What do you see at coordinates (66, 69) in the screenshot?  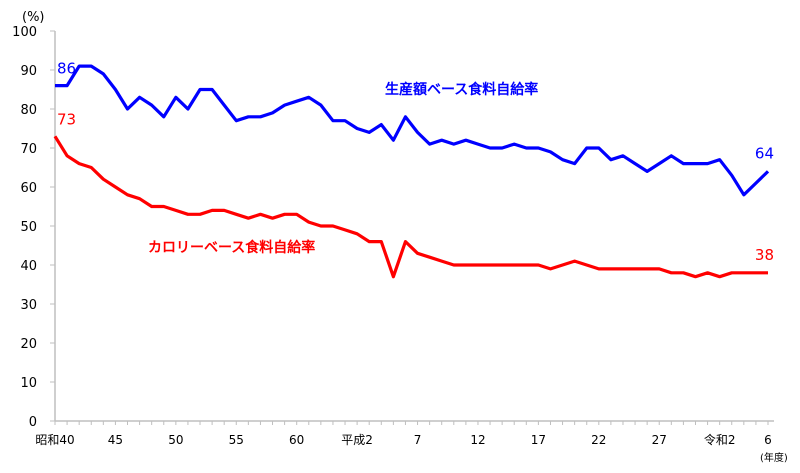 I see `start-data-label: 86` at bounding box center [66, 69].